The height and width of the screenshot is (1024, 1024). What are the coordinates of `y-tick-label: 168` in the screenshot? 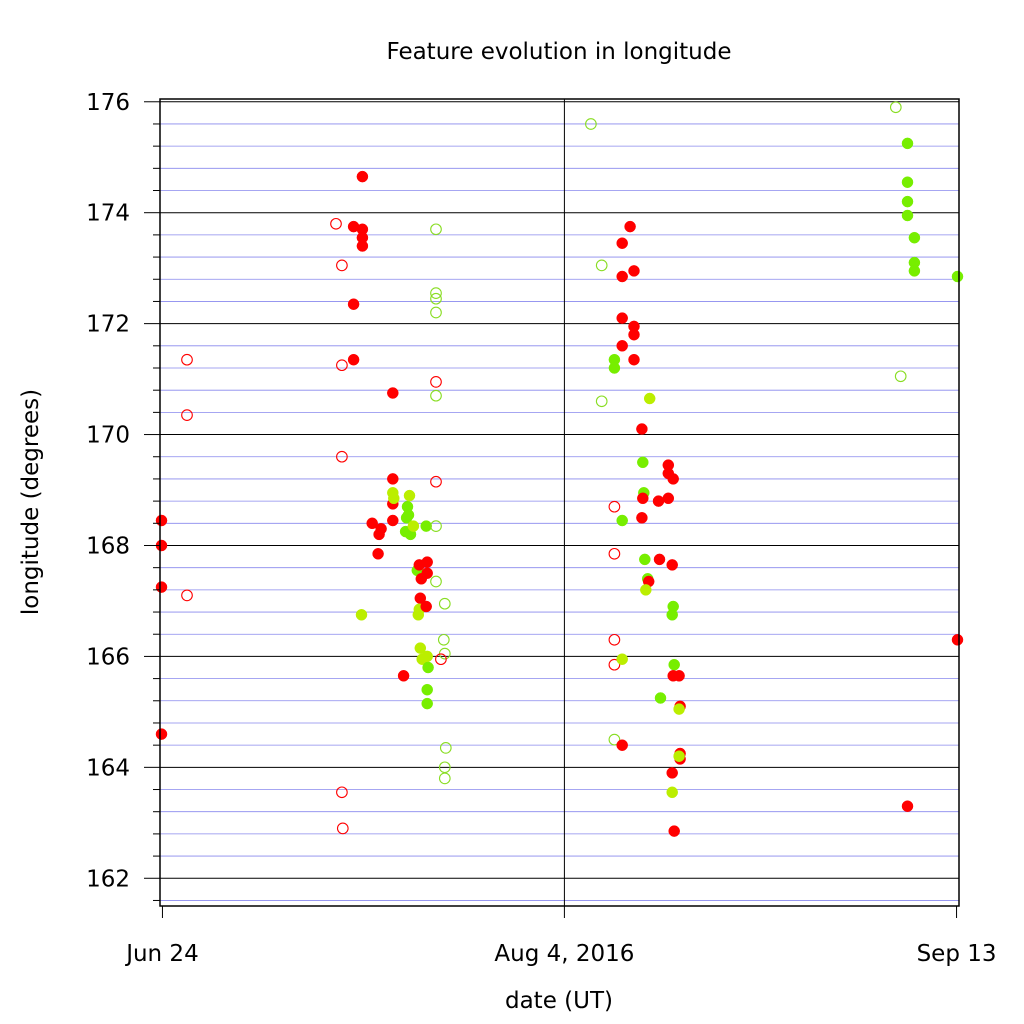 It's located at (108, 546).